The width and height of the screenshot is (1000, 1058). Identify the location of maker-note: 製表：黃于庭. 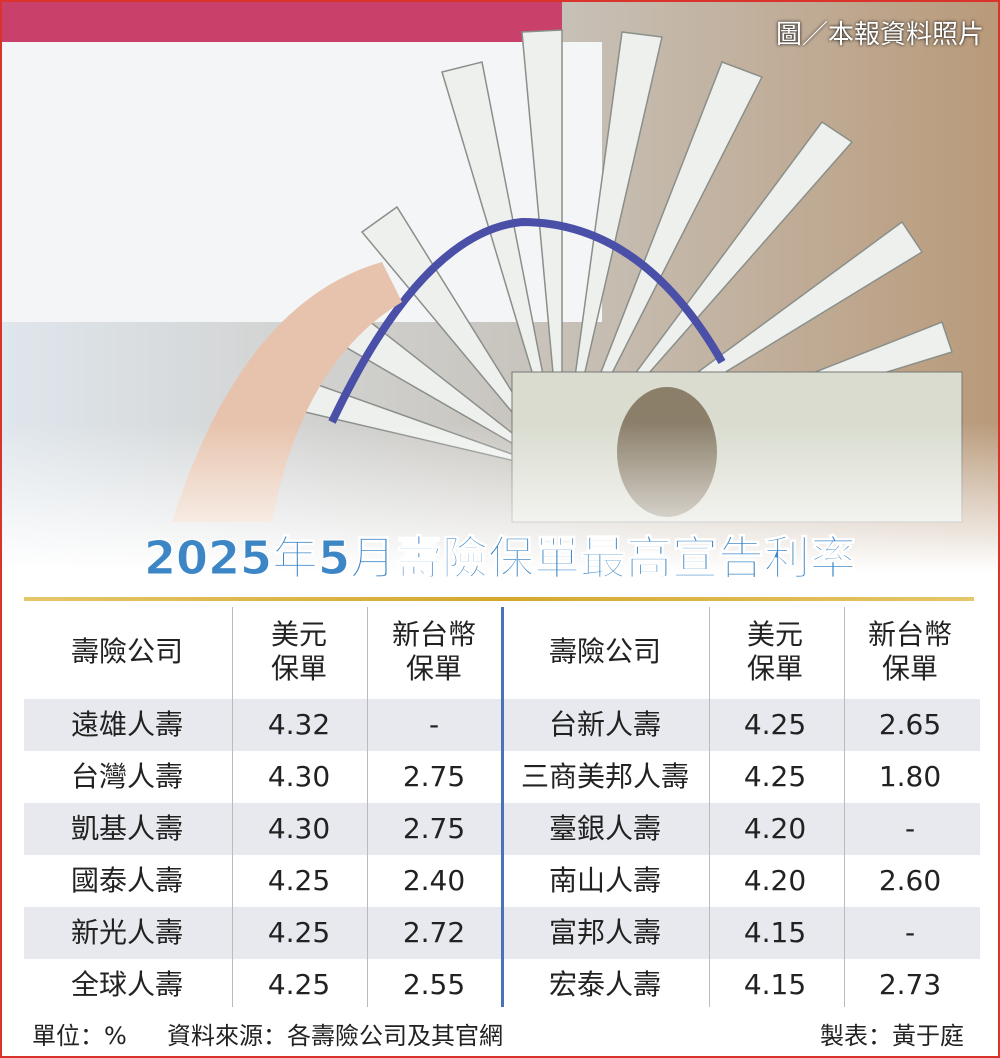
(892, 1036).